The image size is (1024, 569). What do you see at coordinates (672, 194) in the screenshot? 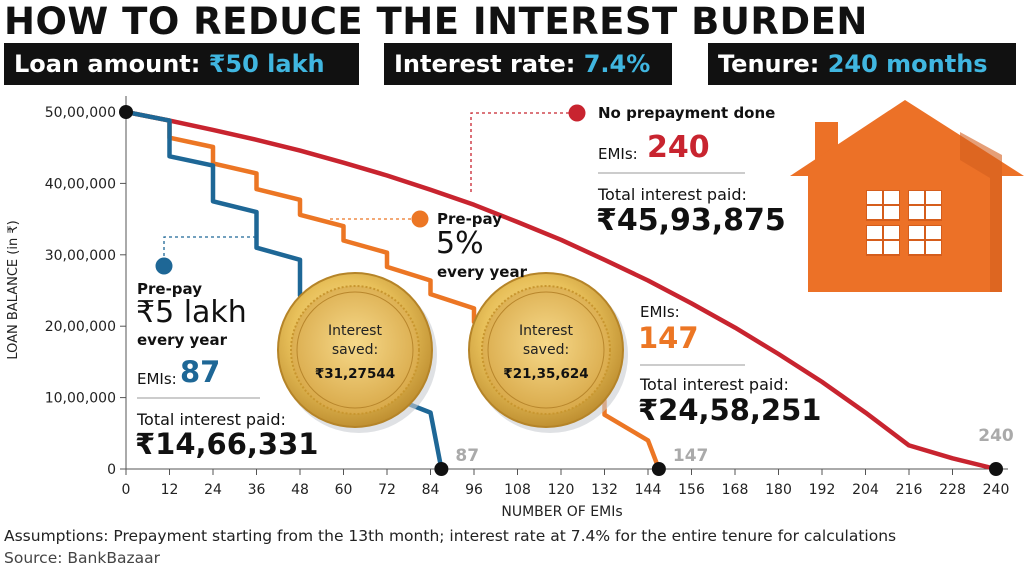
I see `no-prepay-total-label: Total interest paid:` at bounding box center [672, 194].